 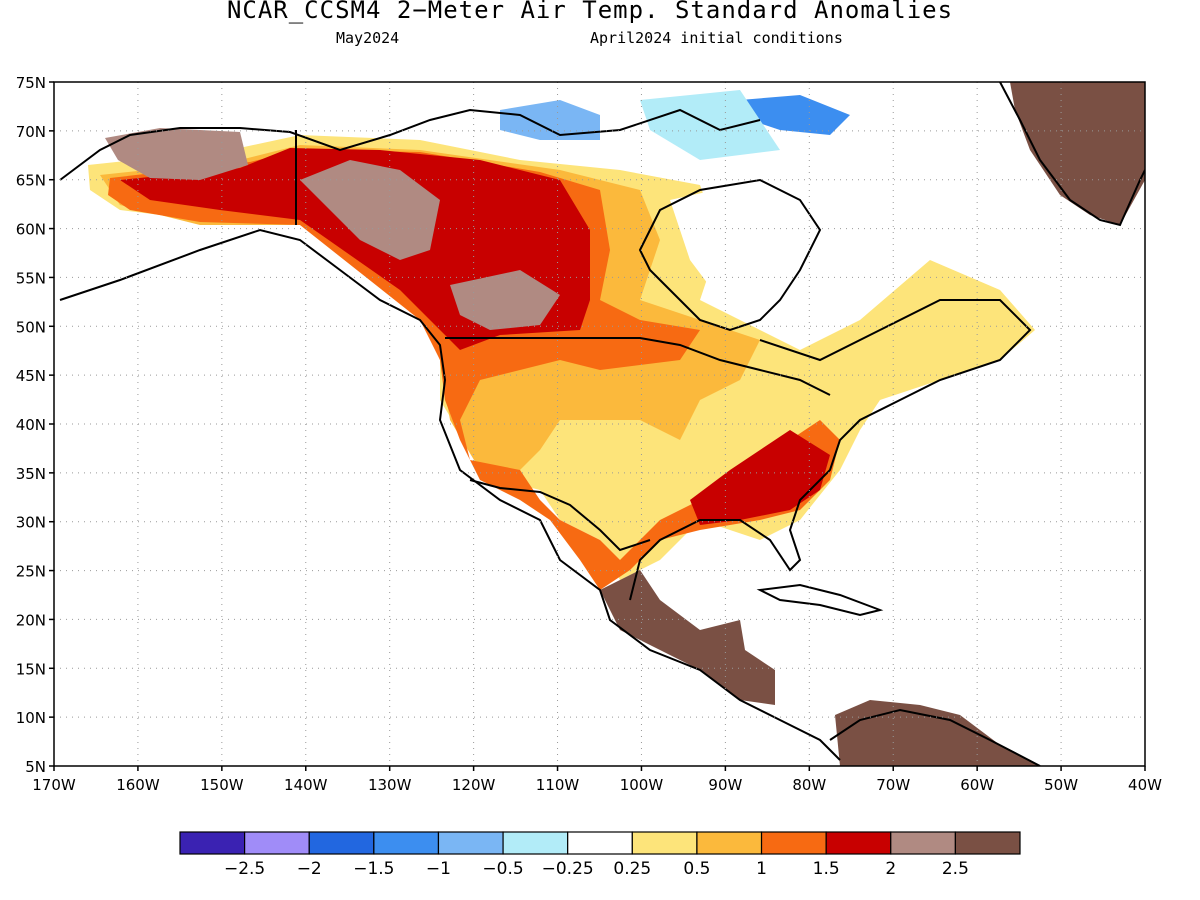 I want to click on anomaly-region-blue-ellesmere, so click(x=795, y=115).